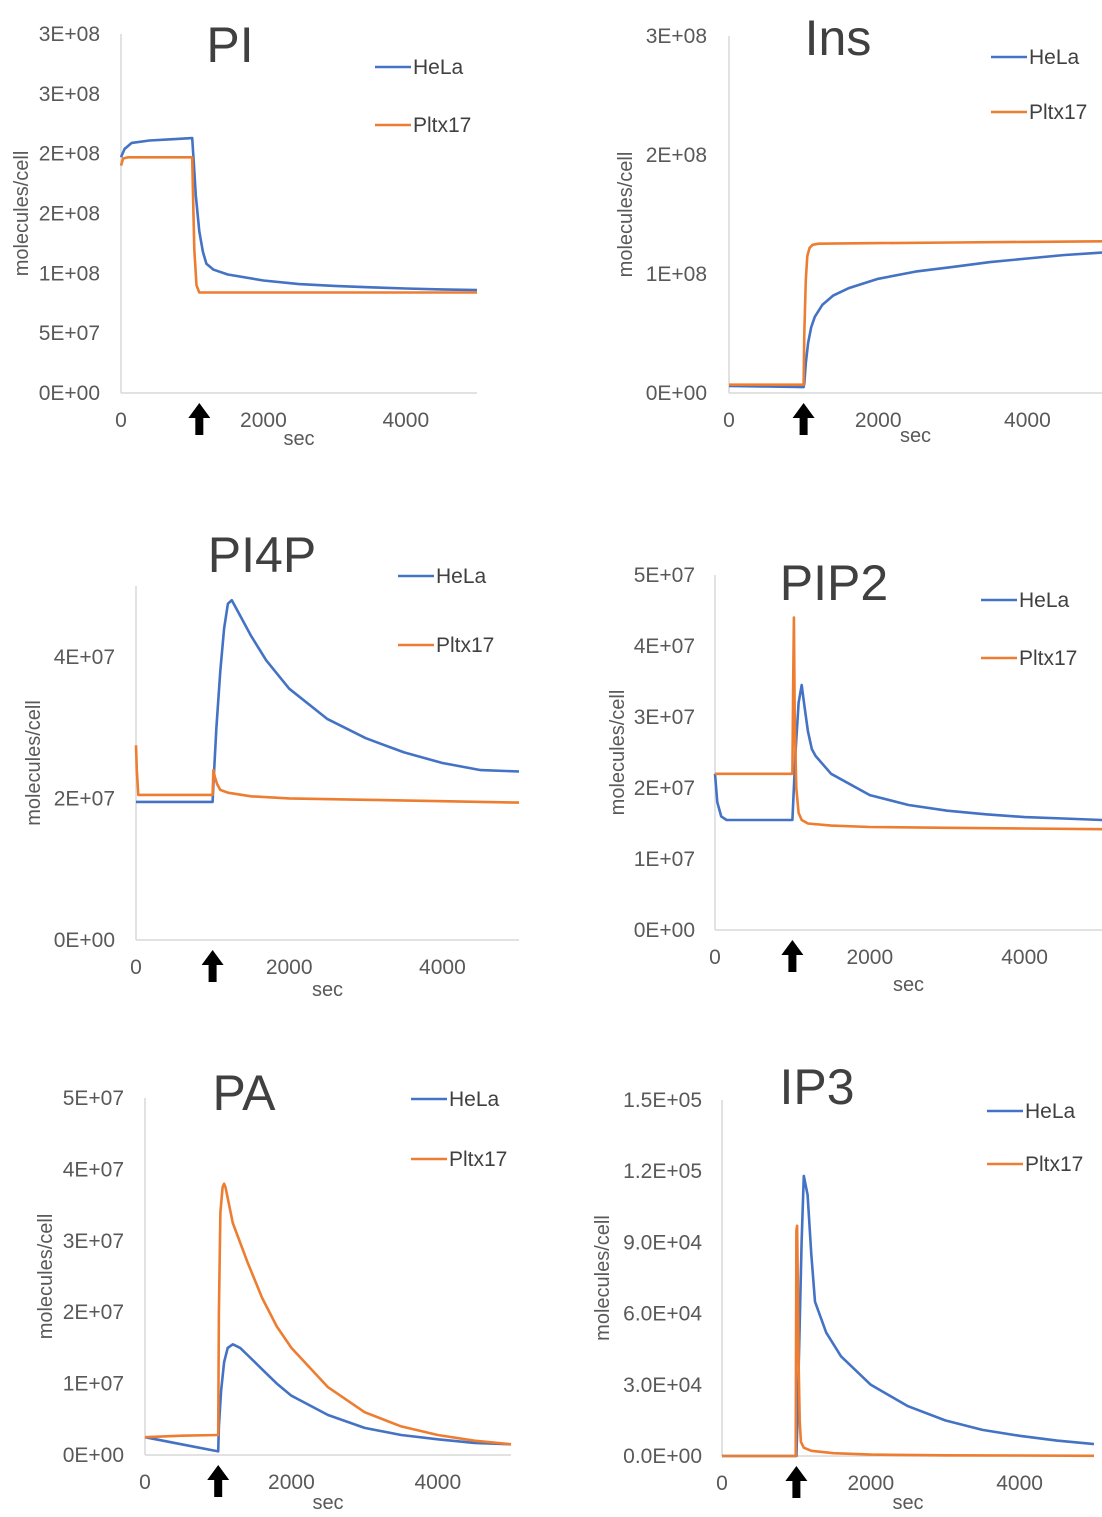  What do you see at coordinates (245, 1093) in the screenshot?
I see `chart-title: PA` at bounding box center [245, 1093].